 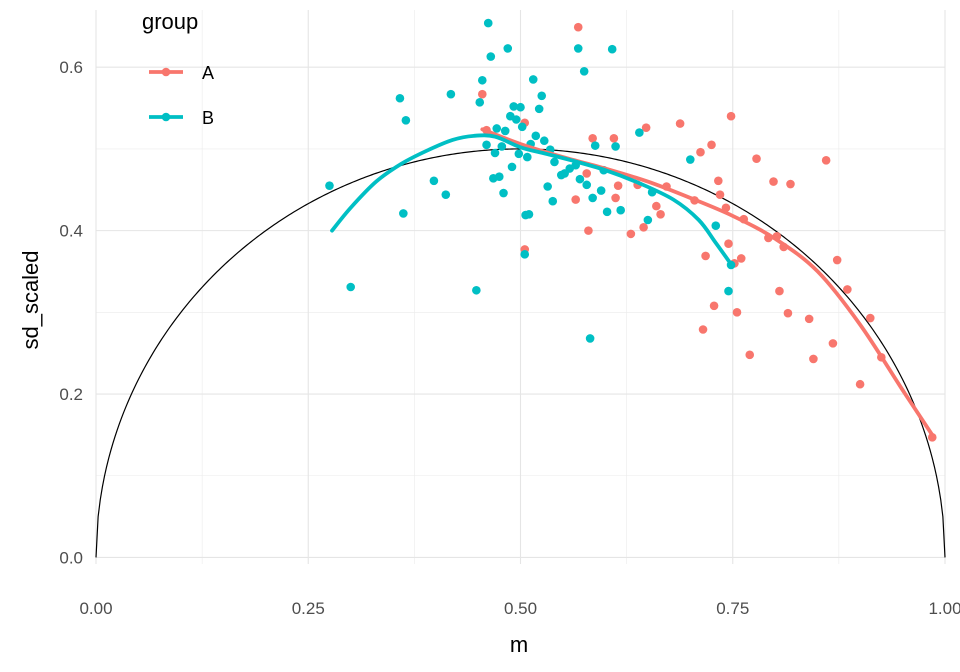 I want to click on x-tick-label: 1.00, so click(x=944, y=608).